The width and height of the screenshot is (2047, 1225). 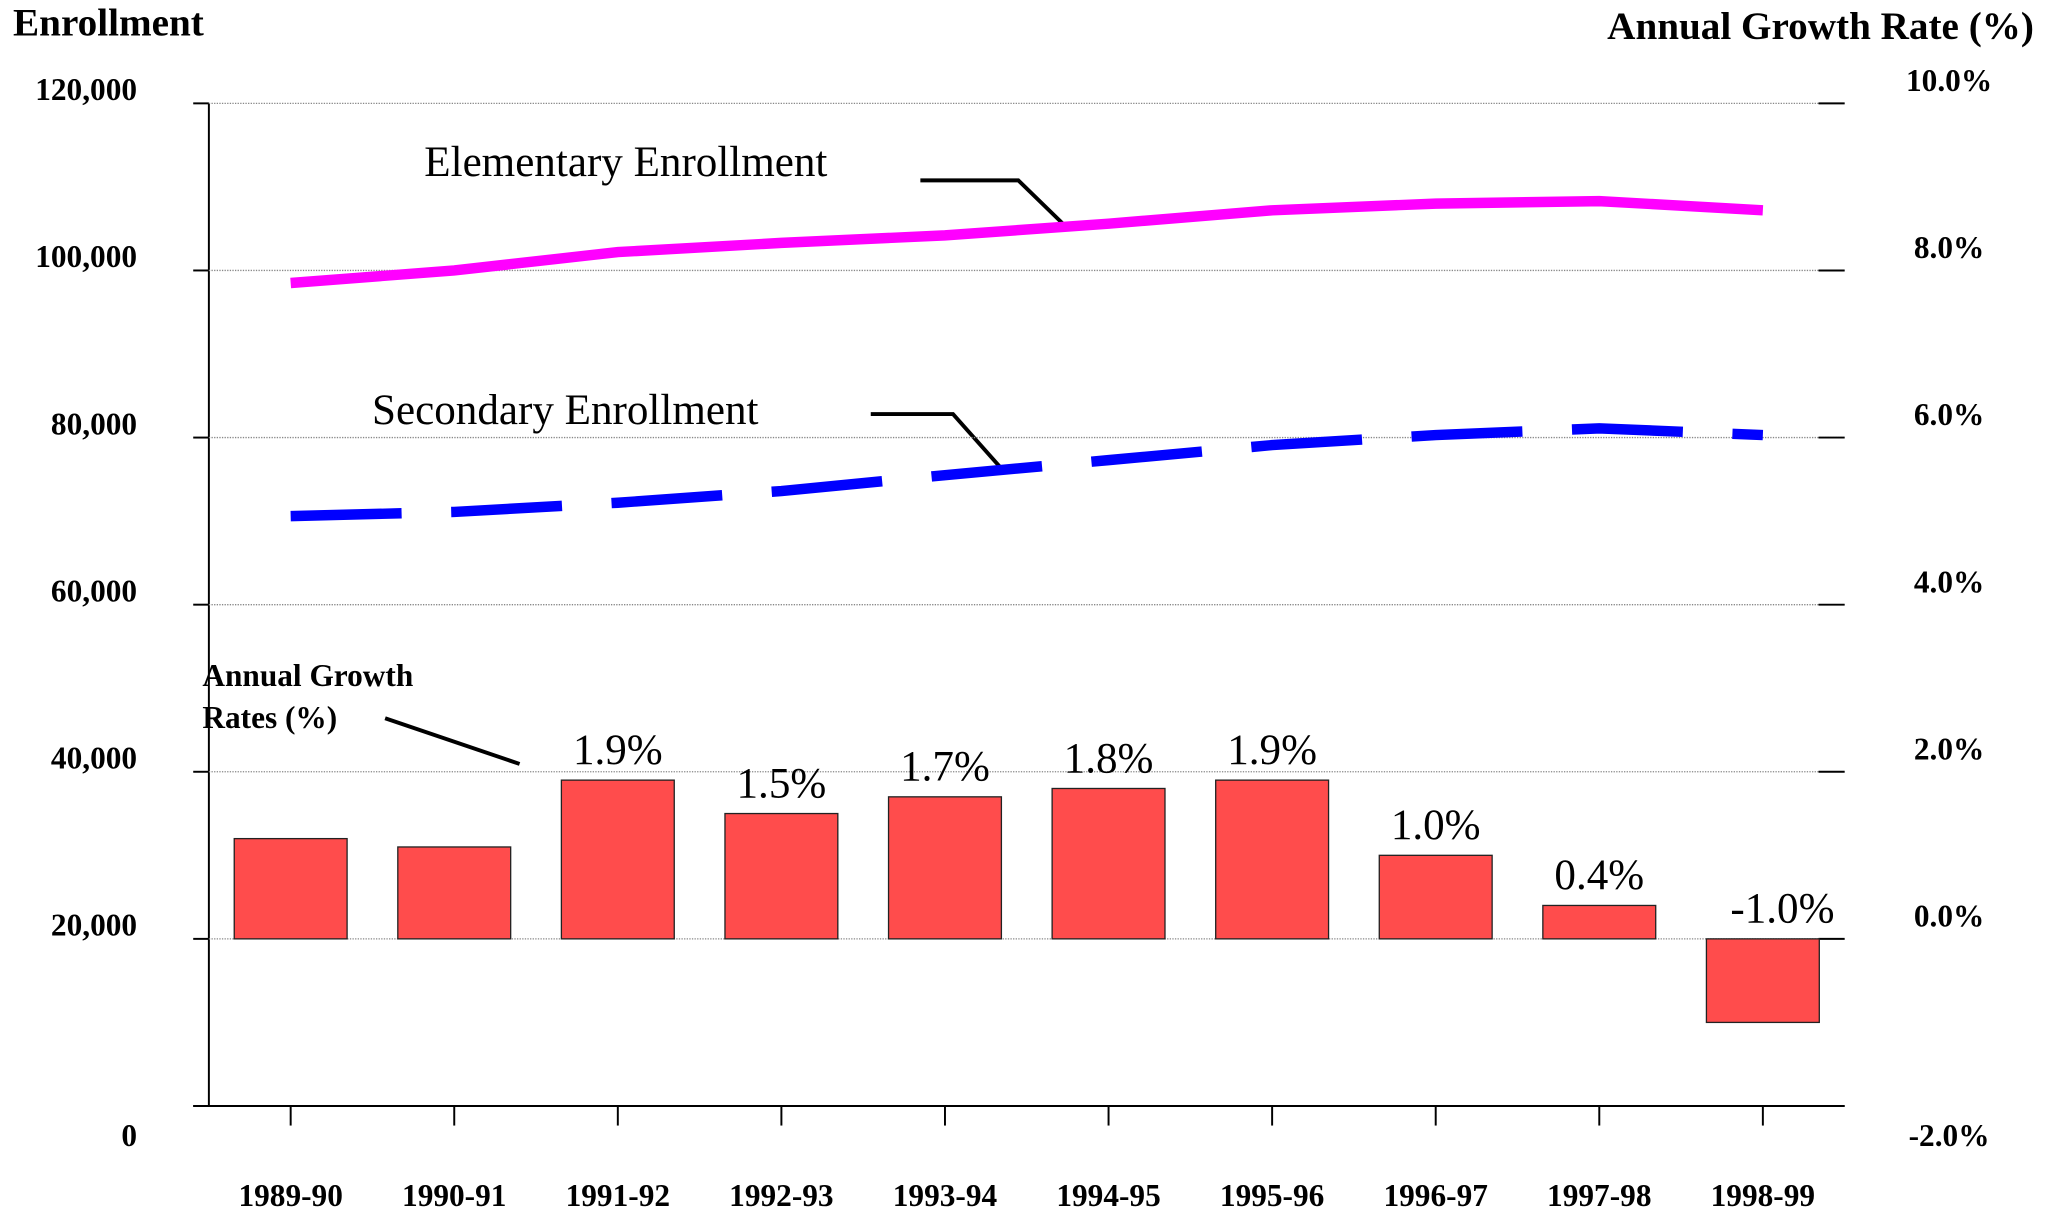 I want to click on y-tick-label: 100,000, so click(x=86, y=256).